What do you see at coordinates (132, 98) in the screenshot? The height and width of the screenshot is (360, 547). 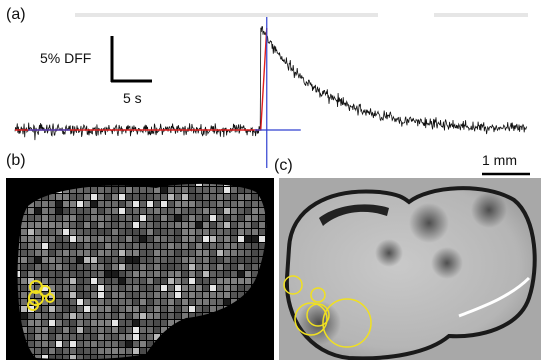 I see `time-scale-label: 5 s` at bounding box center [132, 98].